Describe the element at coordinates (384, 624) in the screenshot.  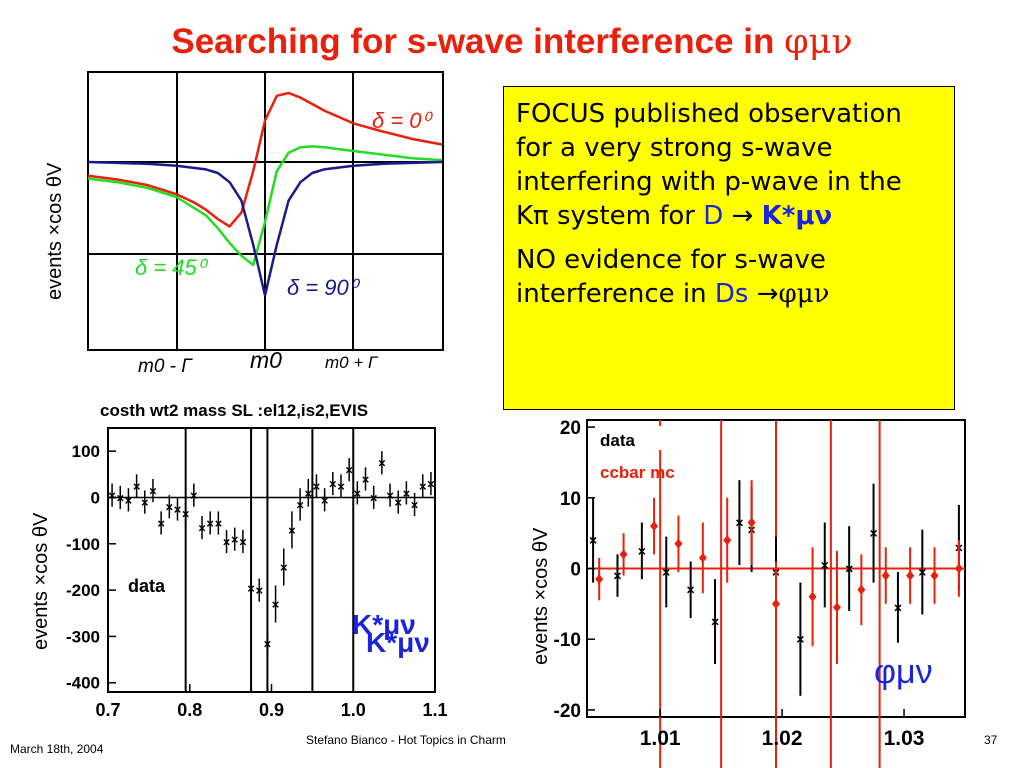
I see `chart2-decay-label: K*μν` at that location.